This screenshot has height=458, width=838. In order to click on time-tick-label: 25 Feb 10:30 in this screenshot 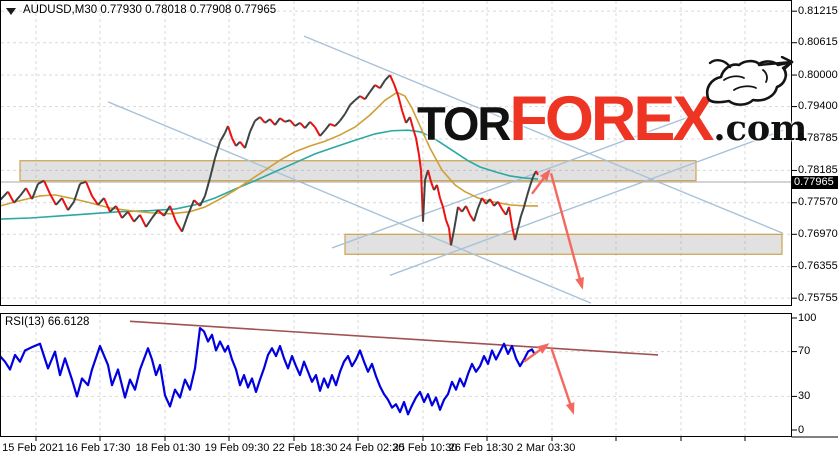, I will do `click(425, 448)`.